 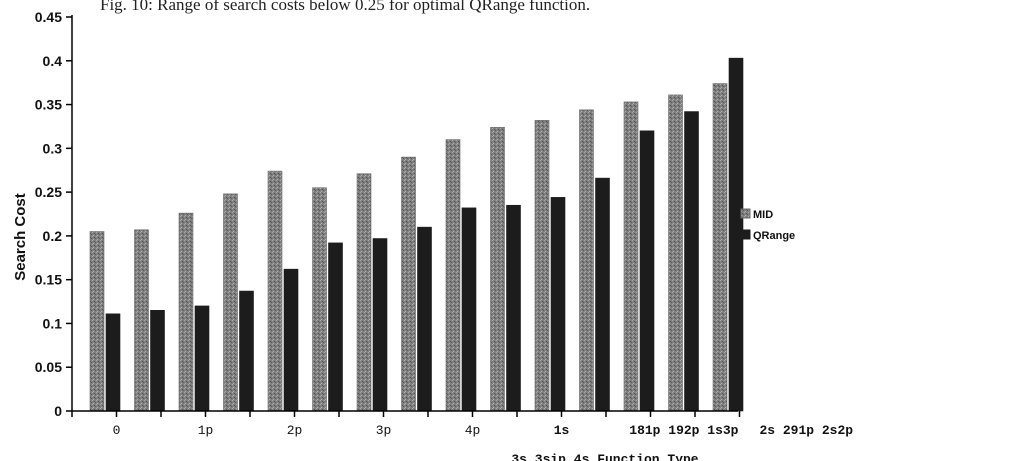 I want to click on x-axis: 0 1p 2p 3p 4p 1s 181p 192p 1s3p 2s 291p 2s2p, so click(x=462, y=424).